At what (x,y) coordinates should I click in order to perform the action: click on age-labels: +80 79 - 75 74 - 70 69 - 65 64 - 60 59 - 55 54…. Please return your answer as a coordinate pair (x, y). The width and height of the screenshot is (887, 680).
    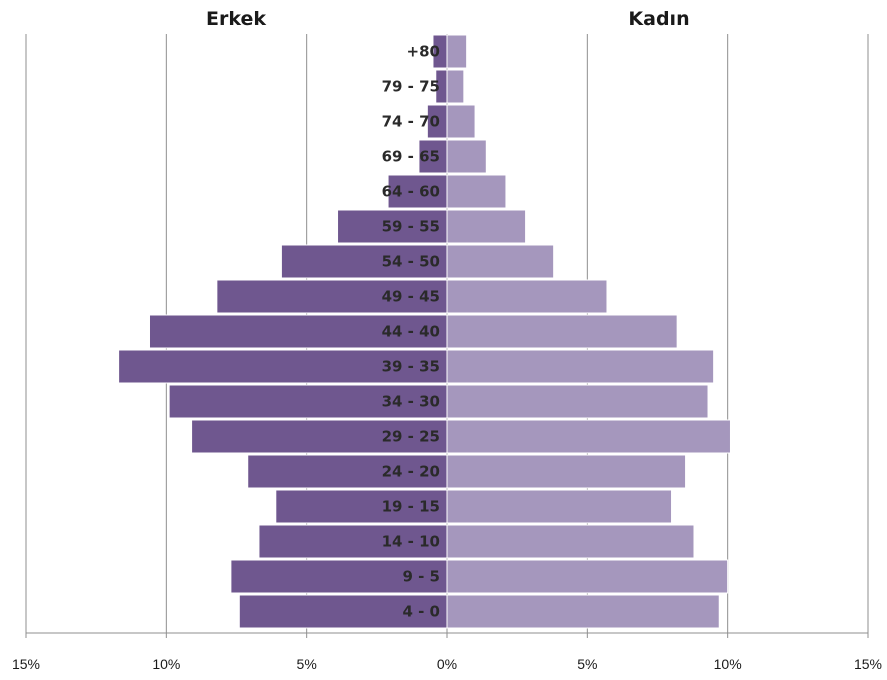
    Looking at the image, I should click on (411, 332).